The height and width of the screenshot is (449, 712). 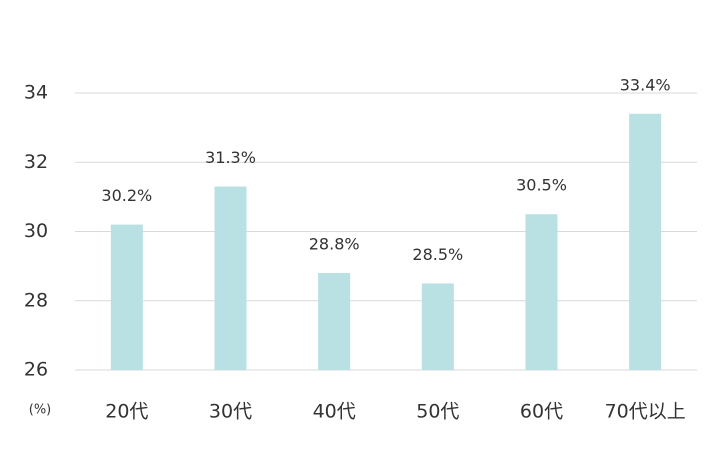 I want to click on x-tick-label: 70代以上, so click(x=645, y=412).